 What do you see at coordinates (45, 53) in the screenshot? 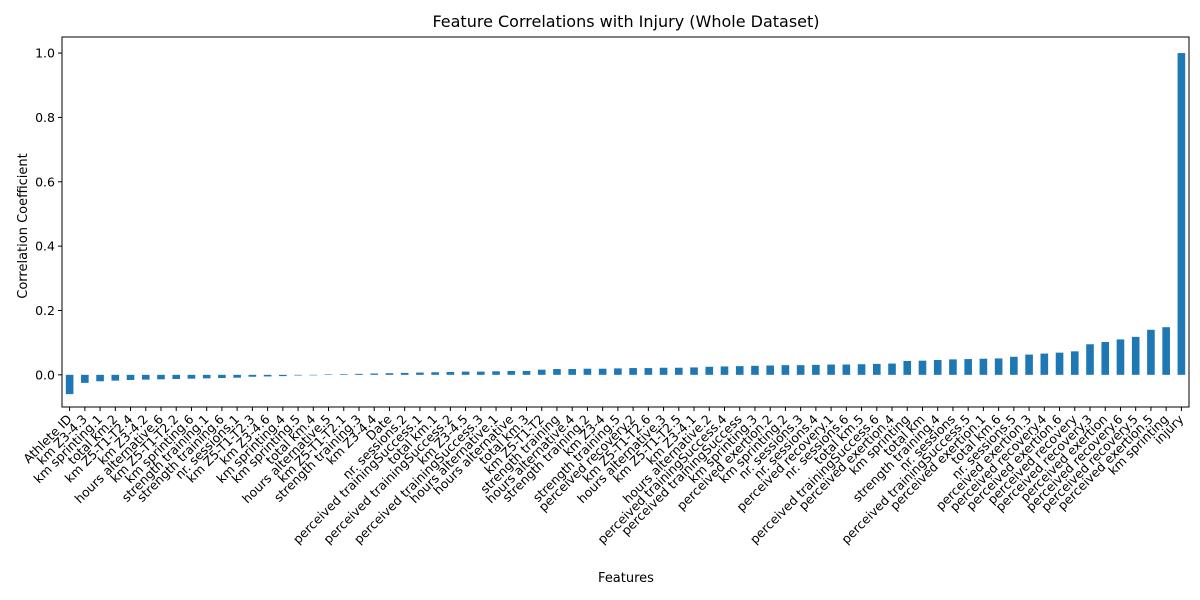
I see `y-tick-label: 1.0` at bounding box center [45, 53].